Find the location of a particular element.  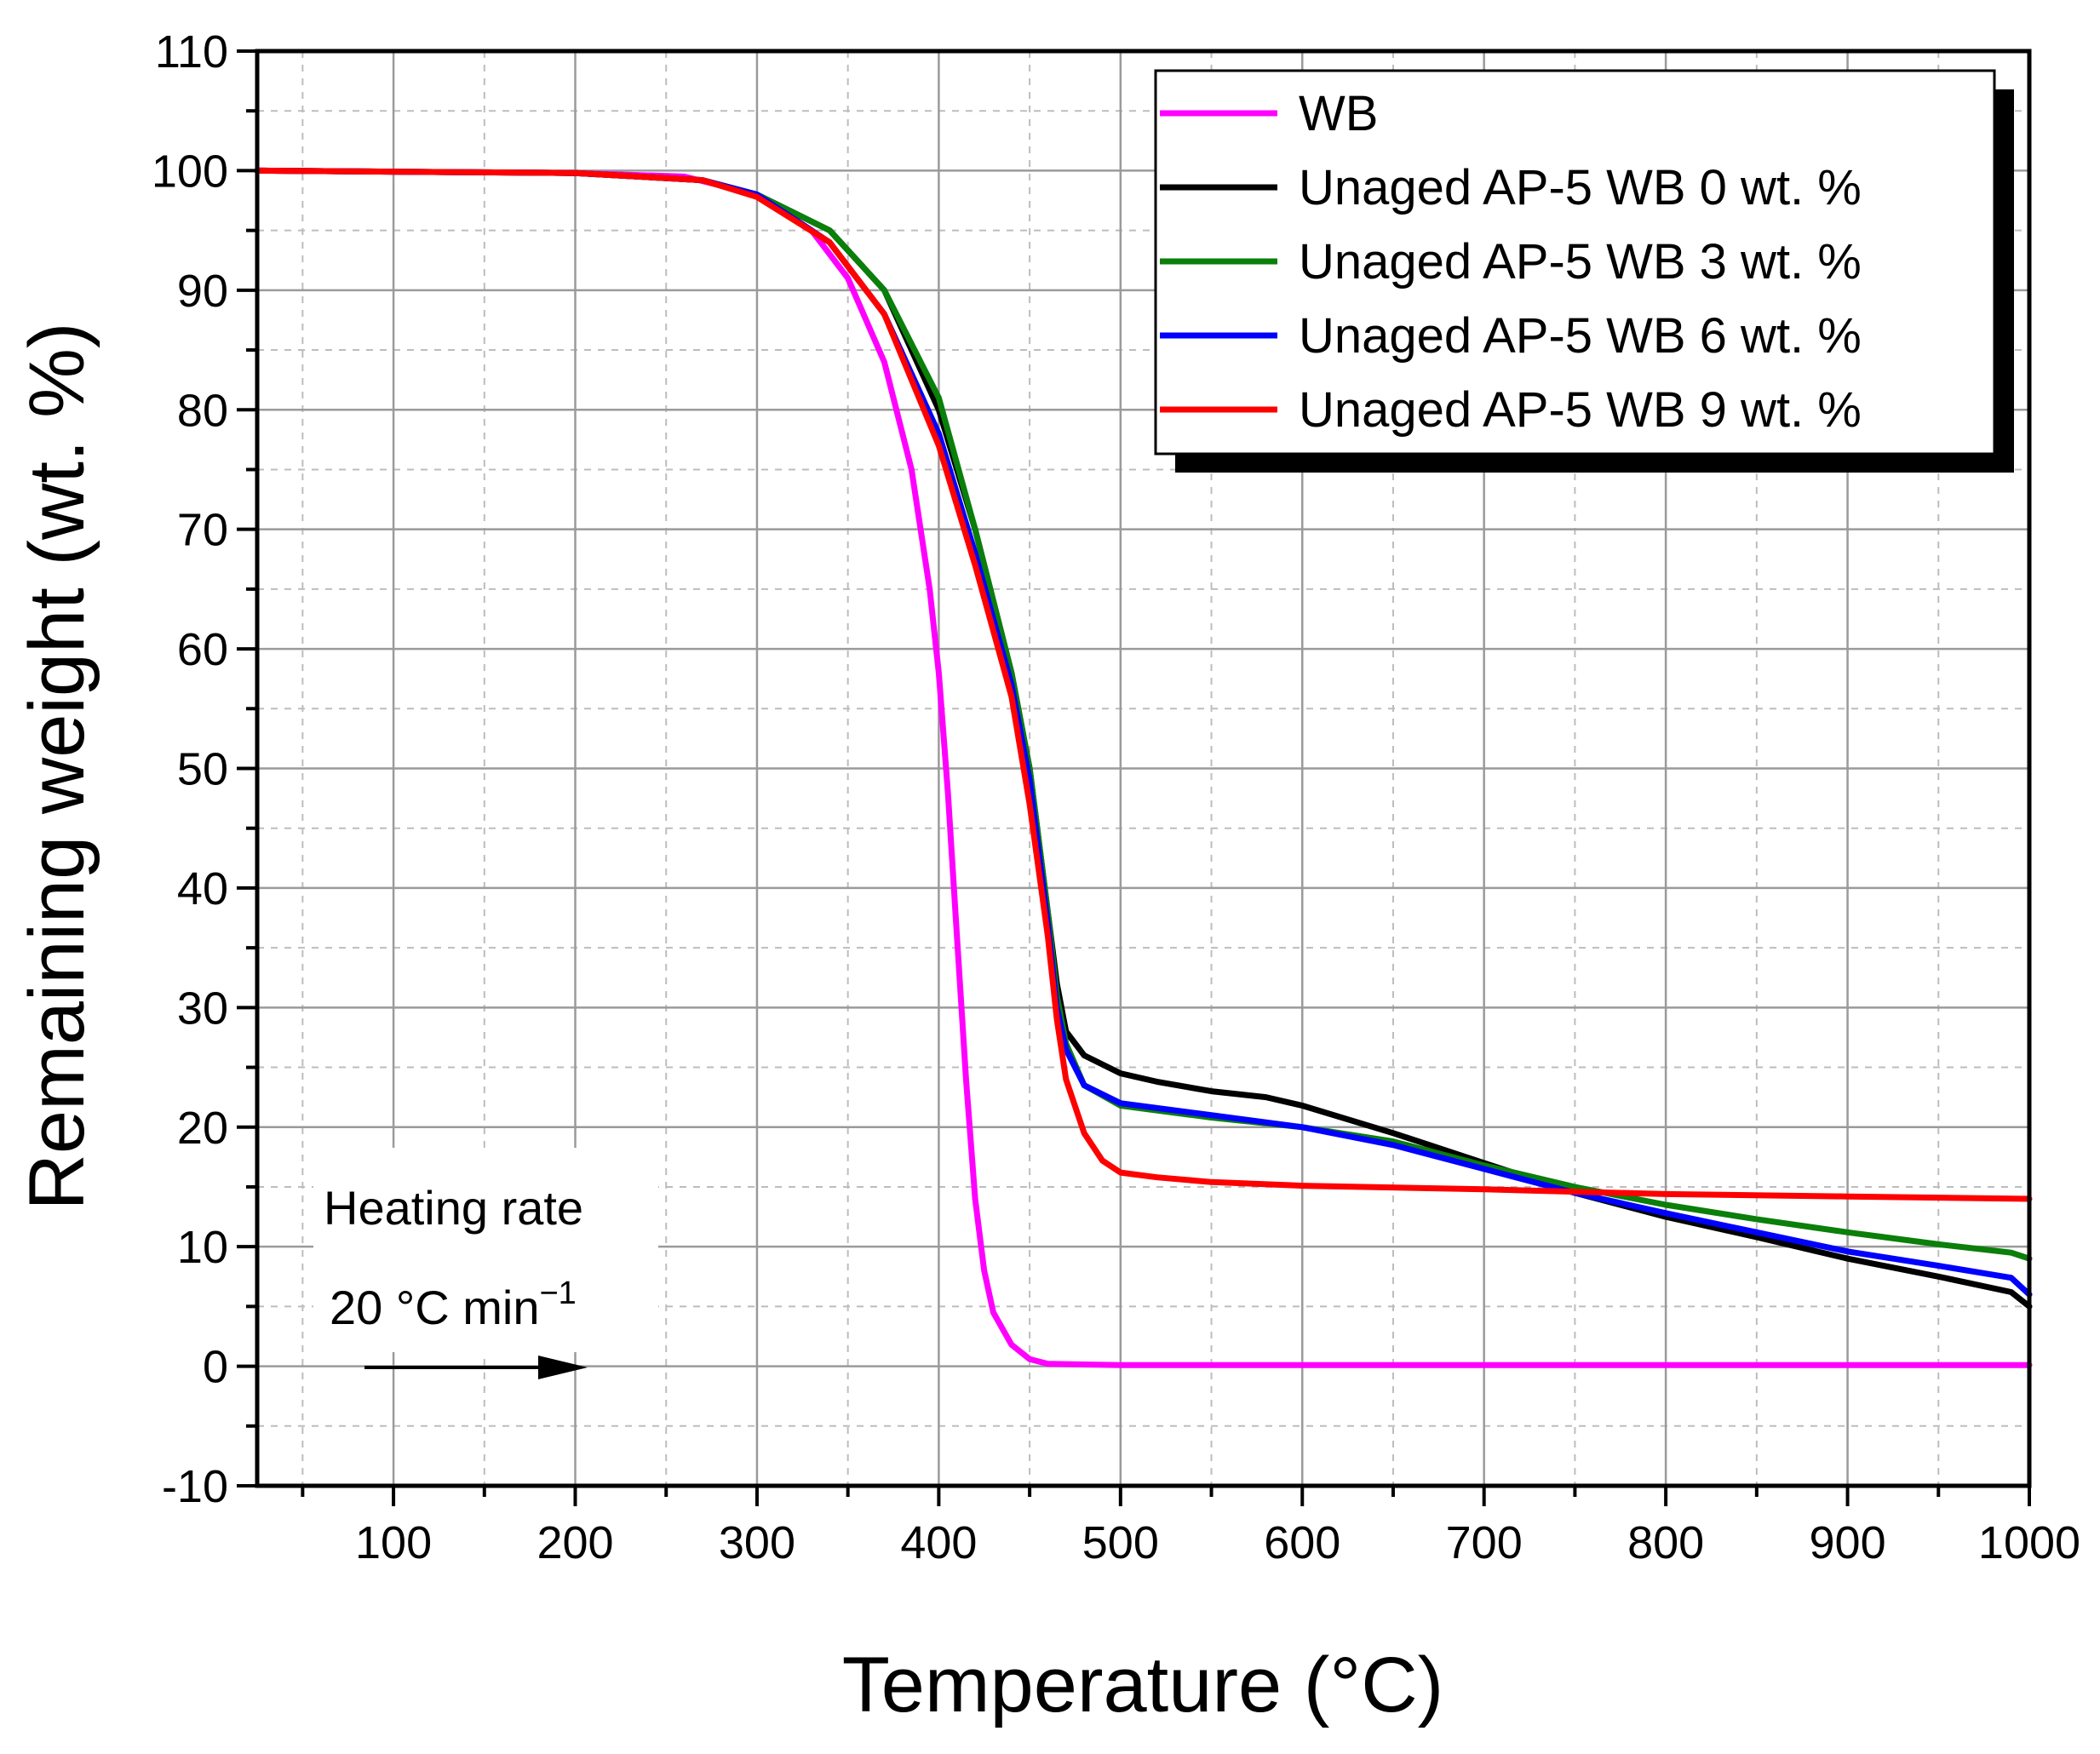

y-tick-label: 0 is located at coordinates (215, 1367).